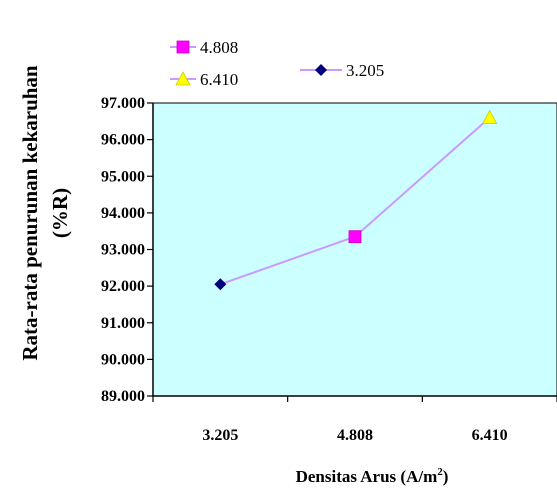 This screenshot has height=488, width=557. What do you see at coordinates (123, 176) in the screenshot?
I see `y-tick-label: 95.000` at bounding box center [123, 176].